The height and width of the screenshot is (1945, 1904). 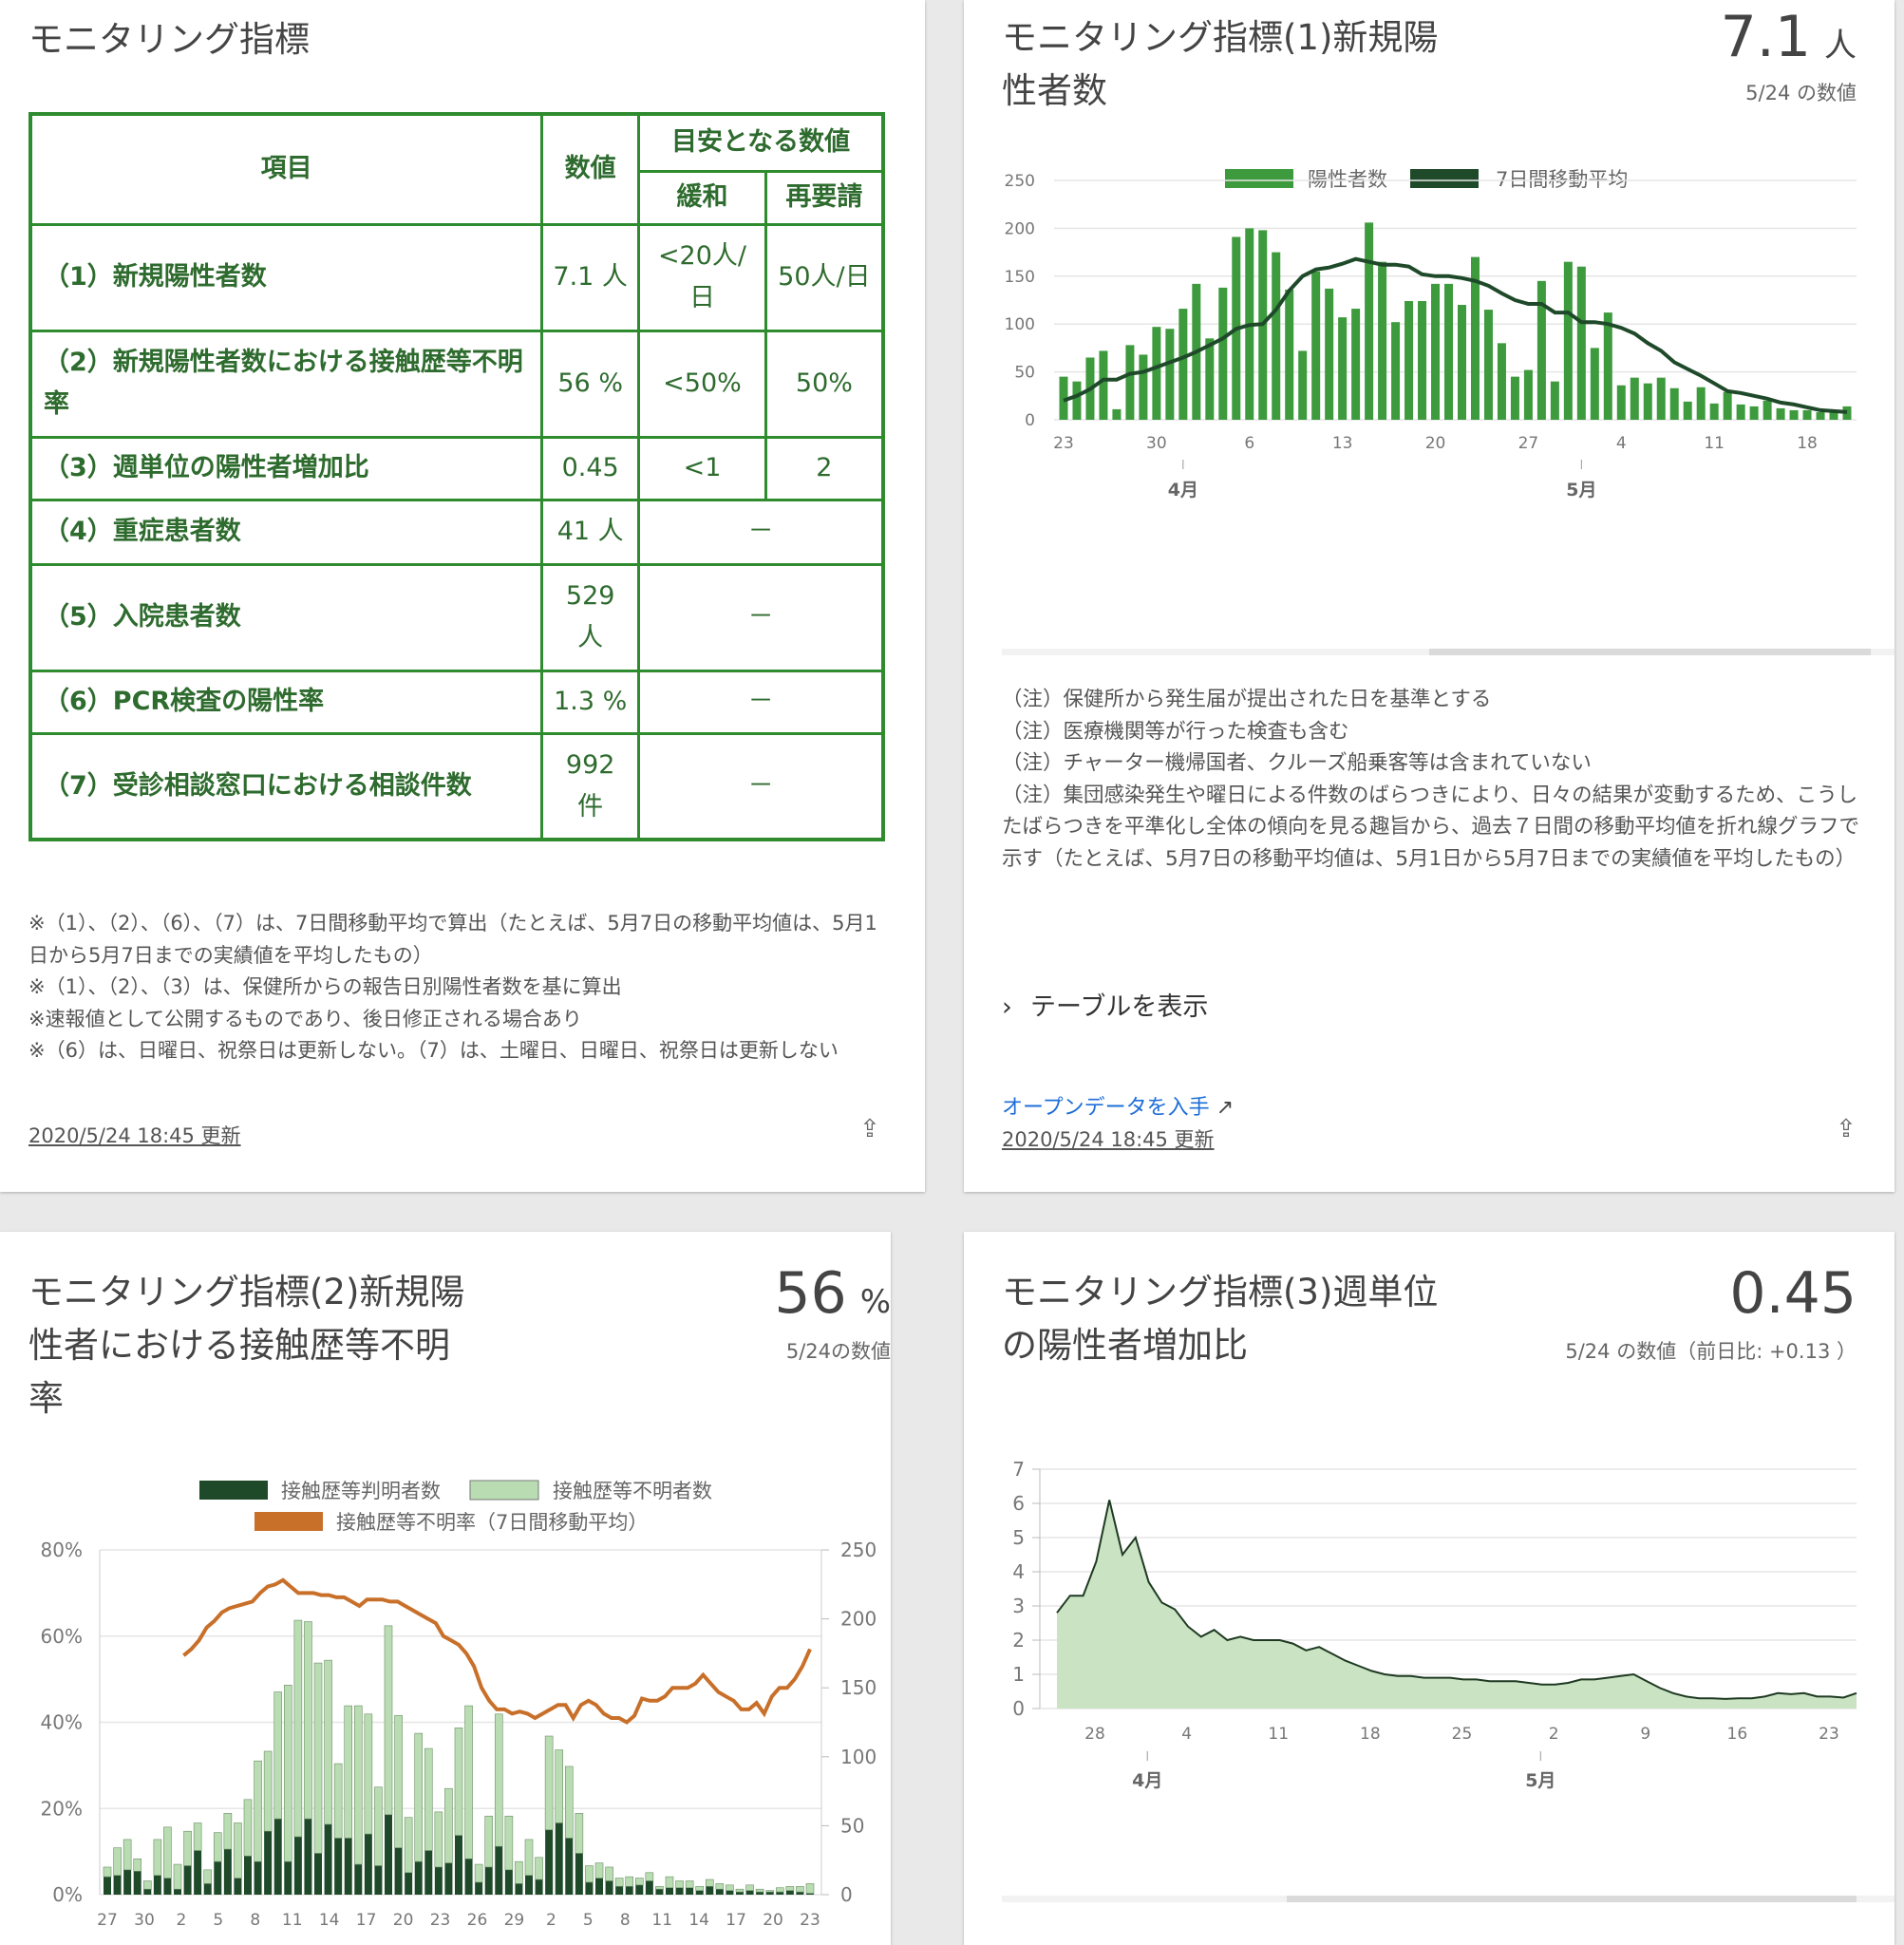 I want to click on y-tick-label: 150, so click(x=1020, y=277).